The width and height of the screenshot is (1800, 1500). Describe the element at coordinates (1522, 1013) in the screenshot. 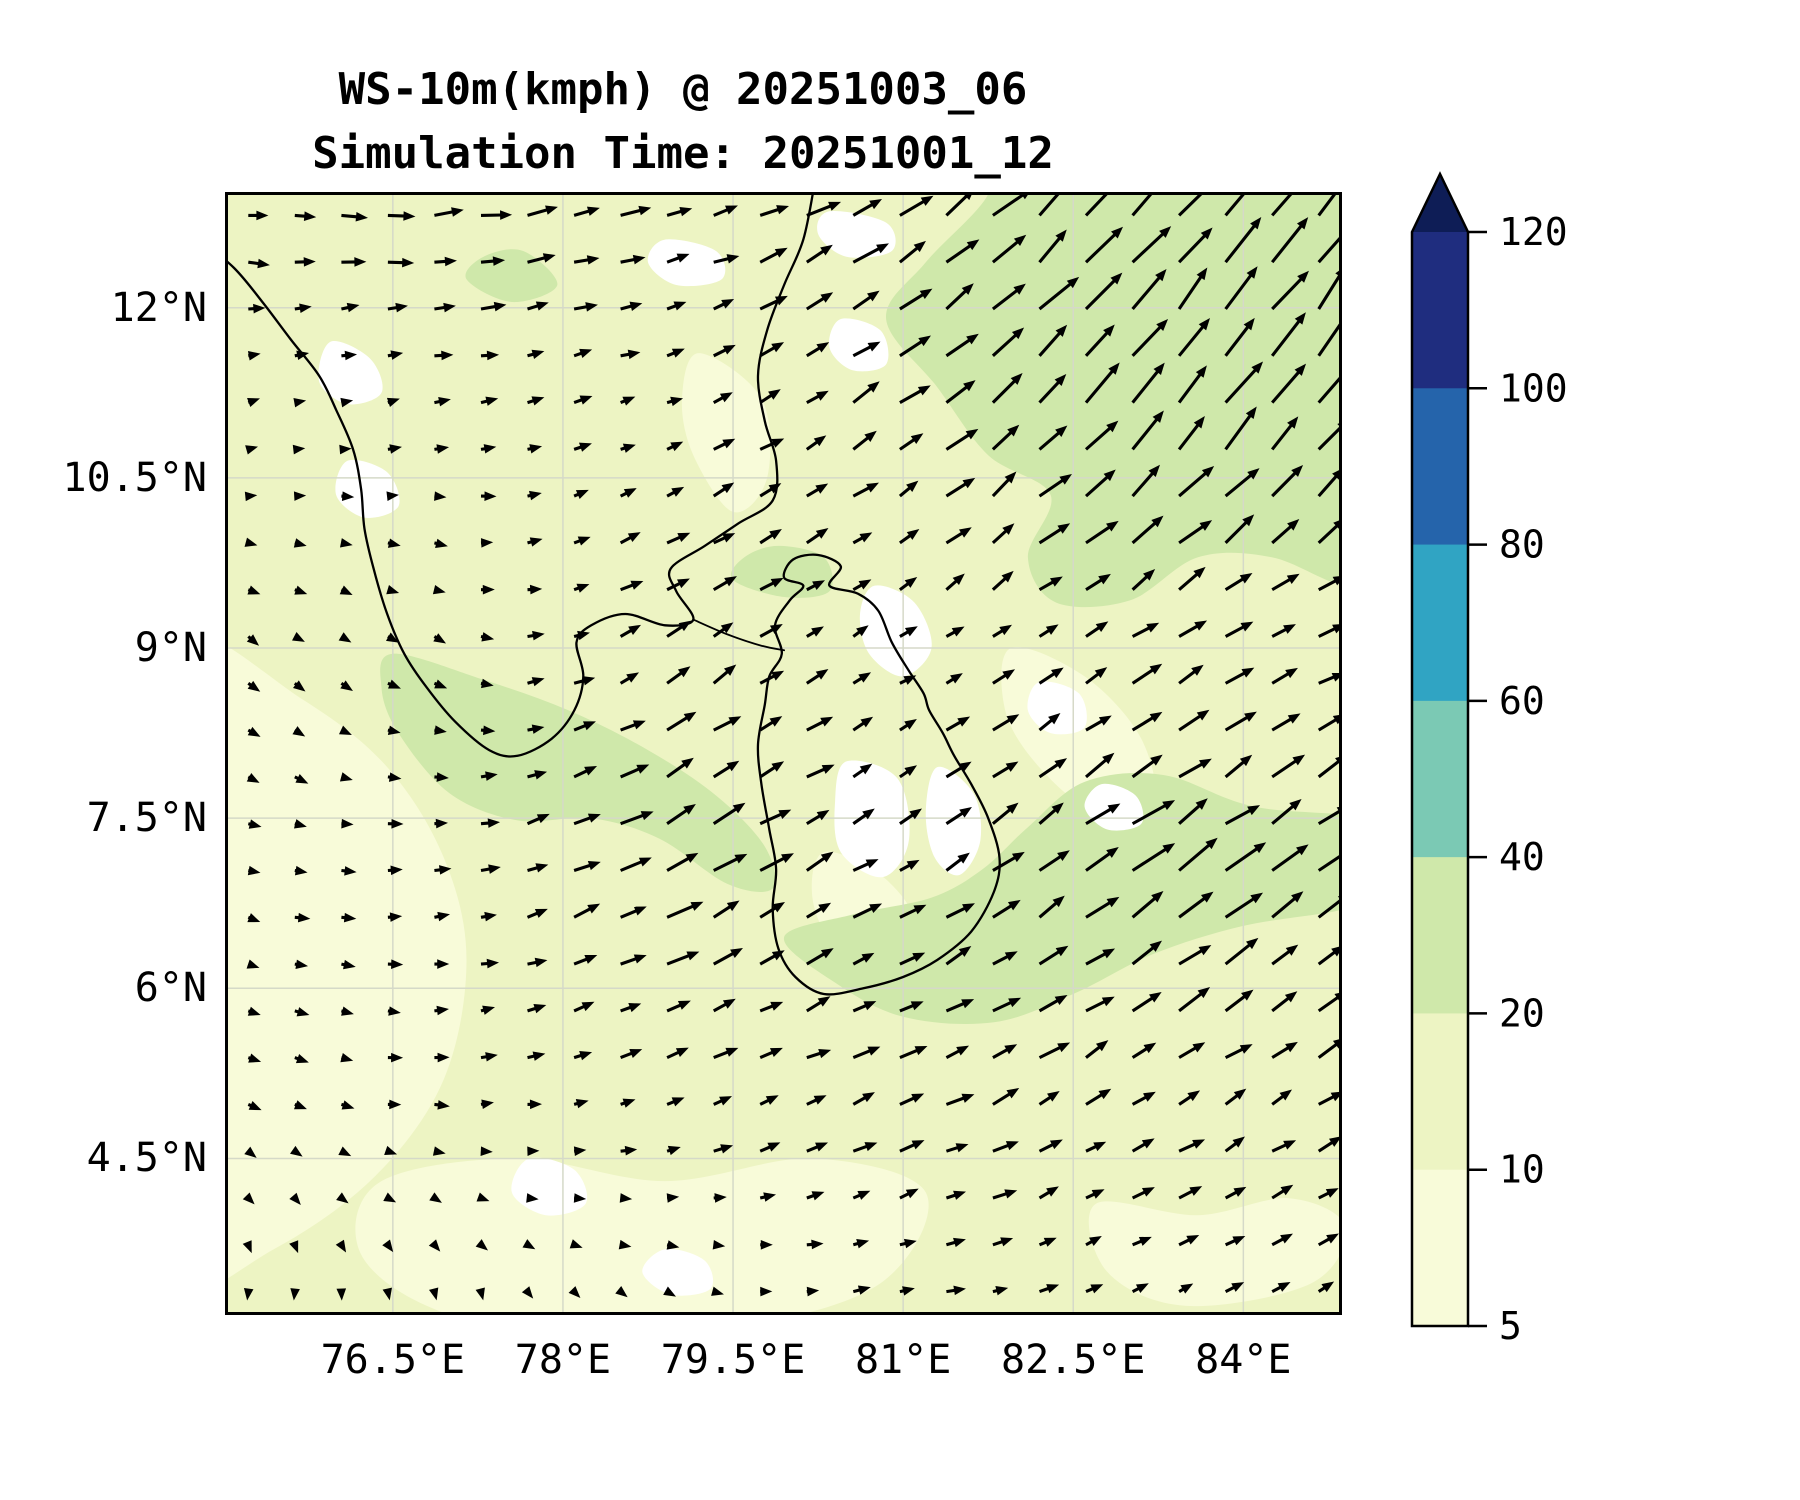

I see `colorbar-tick-label: 20` at that location.